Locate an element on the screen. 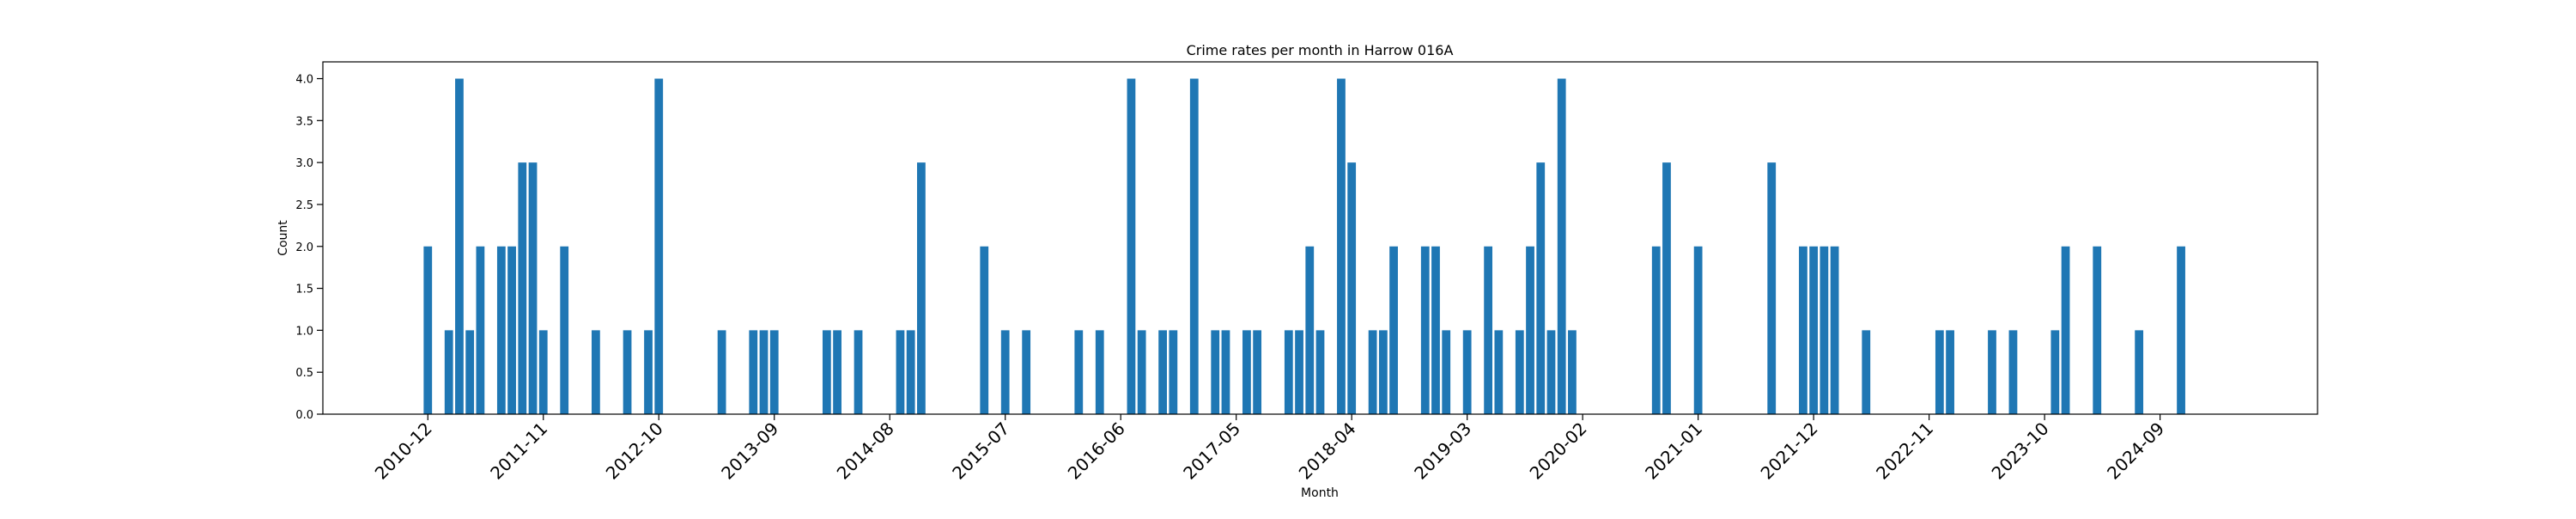 The width and height of the screenshot is (2576, 519). y-tick-label: 0.5 is located at coordinates (304, 373).